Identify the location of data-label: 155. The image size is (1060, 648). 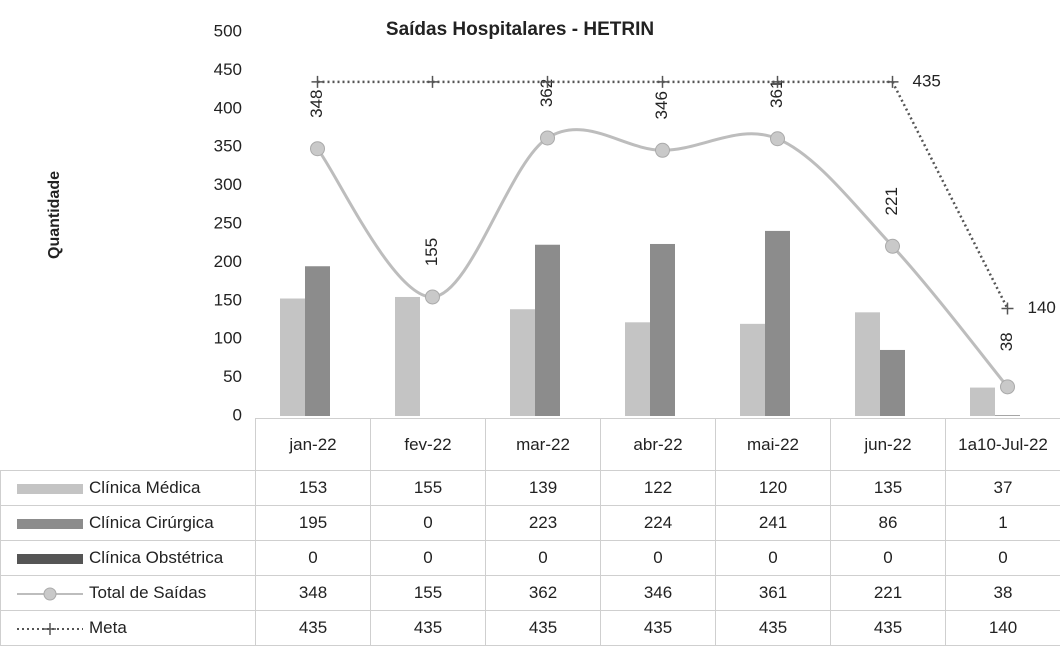
(431, 252).